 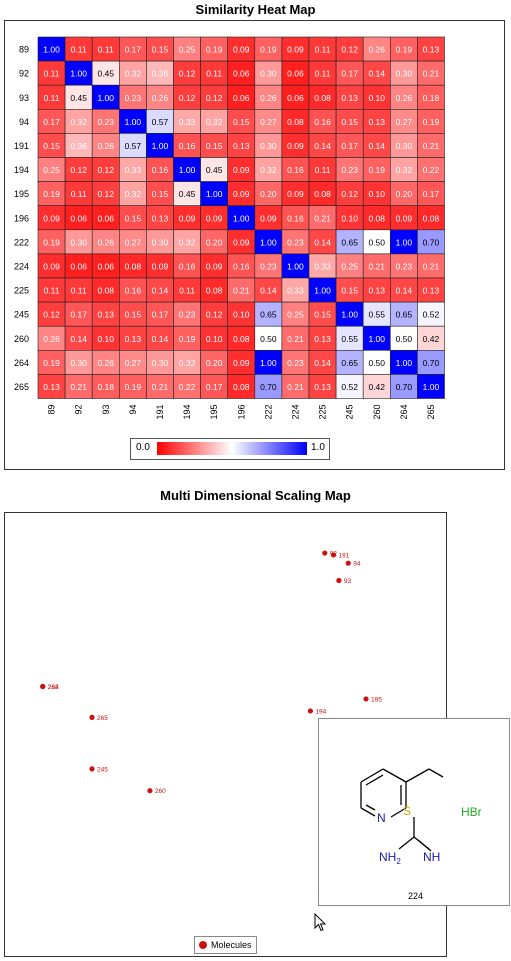 I want to click on mds-point-label: 260, so click(x=160, y=791).